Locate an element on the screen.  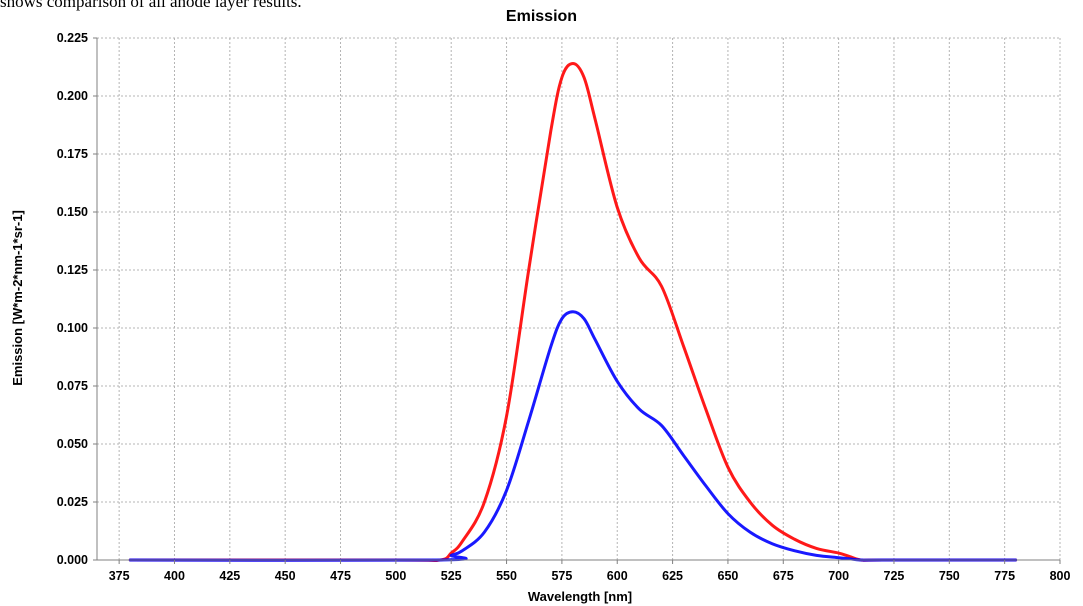
x-tick-label: 675 is located at coordinates (783, 576).